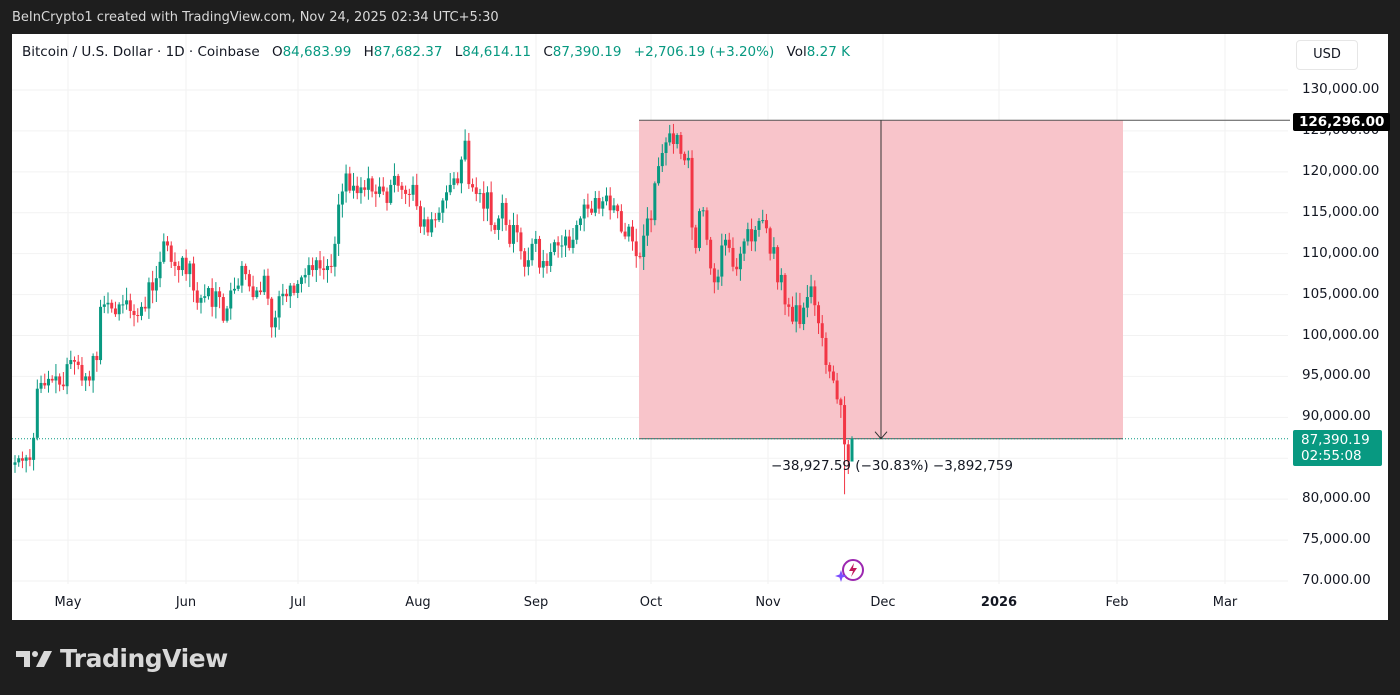 The image size is (1400, 695). What do you see at coordinates (1341, 293) in the screenshot?
I see `price-tick-label: 105,000.00` at bounding box center [1341, 293].